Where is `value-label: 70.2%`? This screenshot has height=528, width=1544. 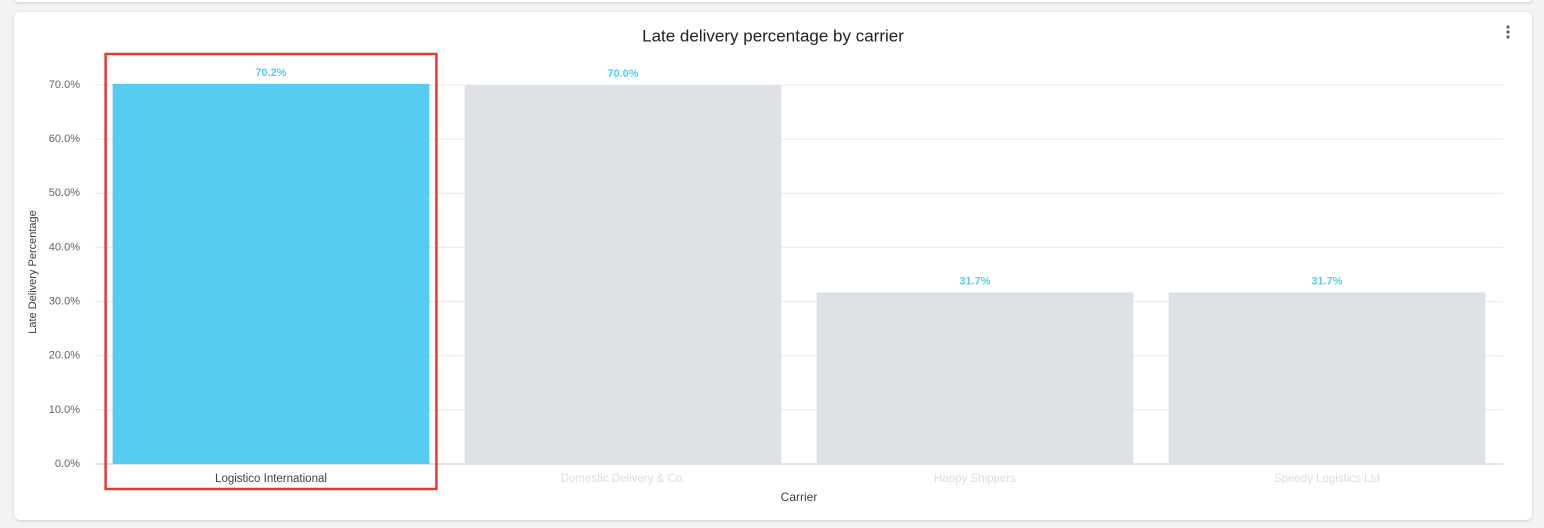 value-label: 70.2% is located at coordinates (270, 73).